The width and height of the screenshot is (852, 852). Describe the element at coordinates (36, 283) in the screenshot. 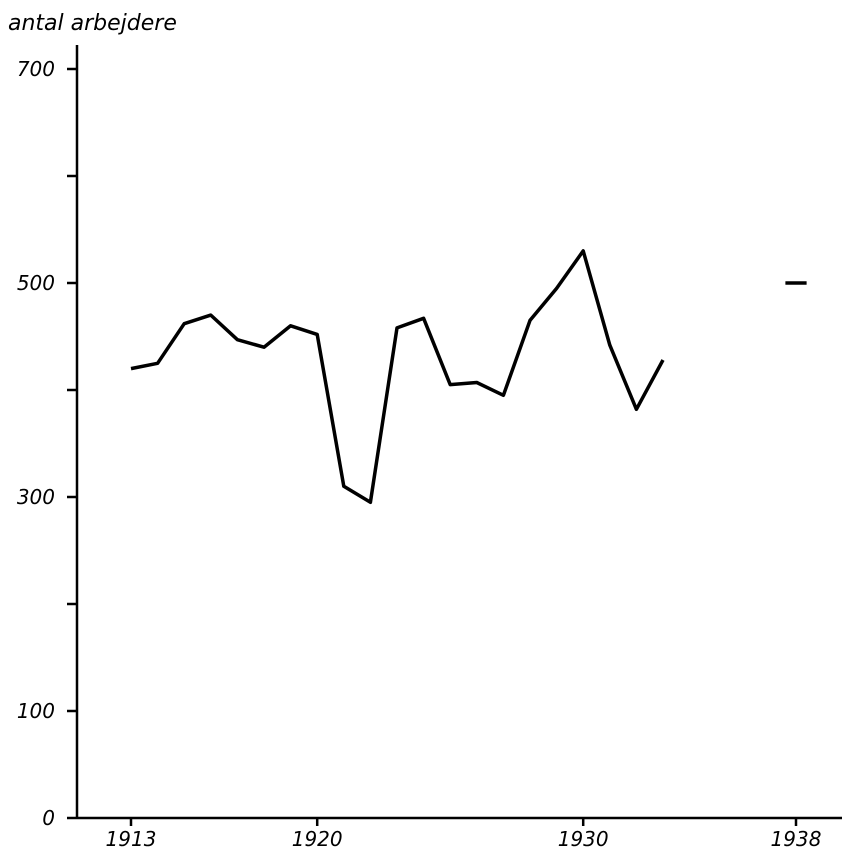

I see `y-tick-label: 500` at that location.